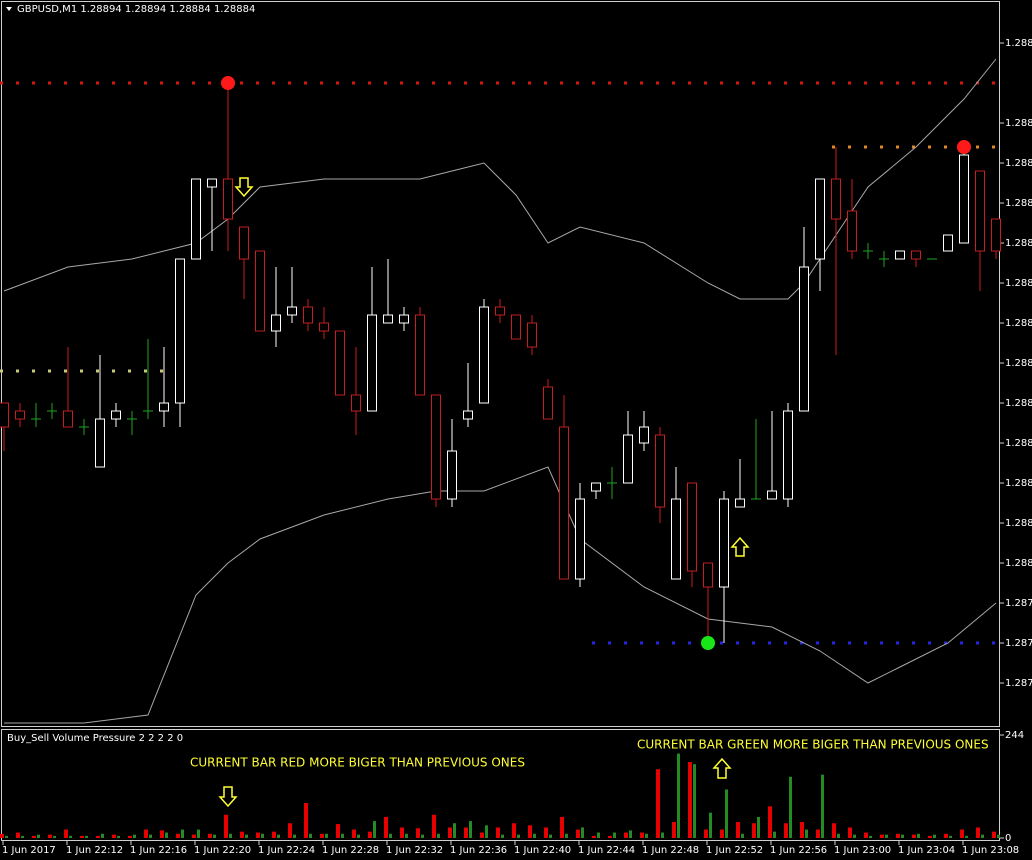  I want to click on x-tick-label: 1 Jun 22:24, so click(286, 850).